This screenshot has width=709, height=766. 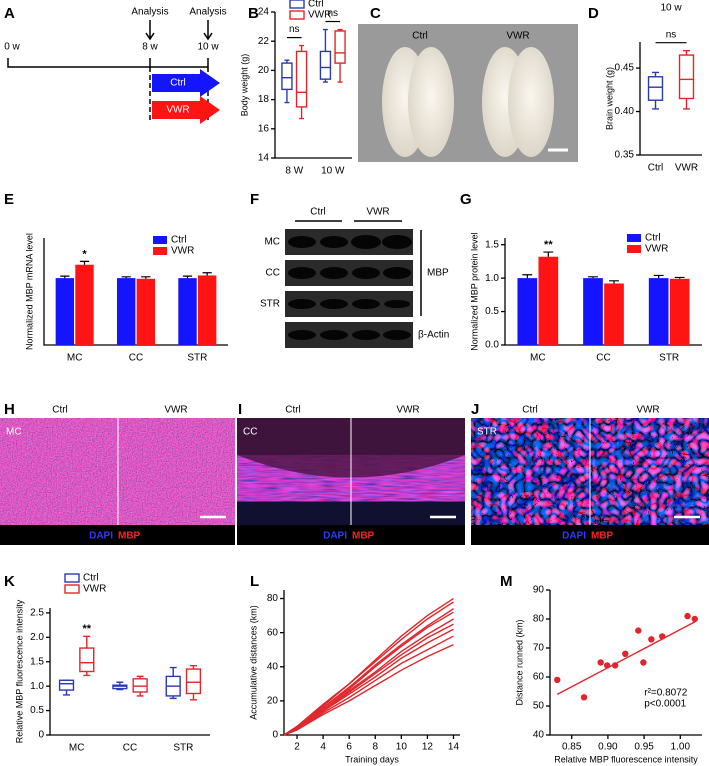 I want to click on x-axis-label: Training days, so click(x=372, y=759).